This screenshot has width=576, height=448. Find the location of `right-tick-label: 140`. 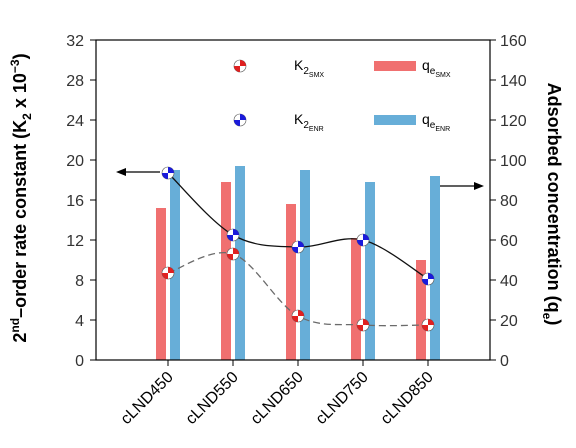

right-tick-label: 140 is located at coordinates (513, 81).